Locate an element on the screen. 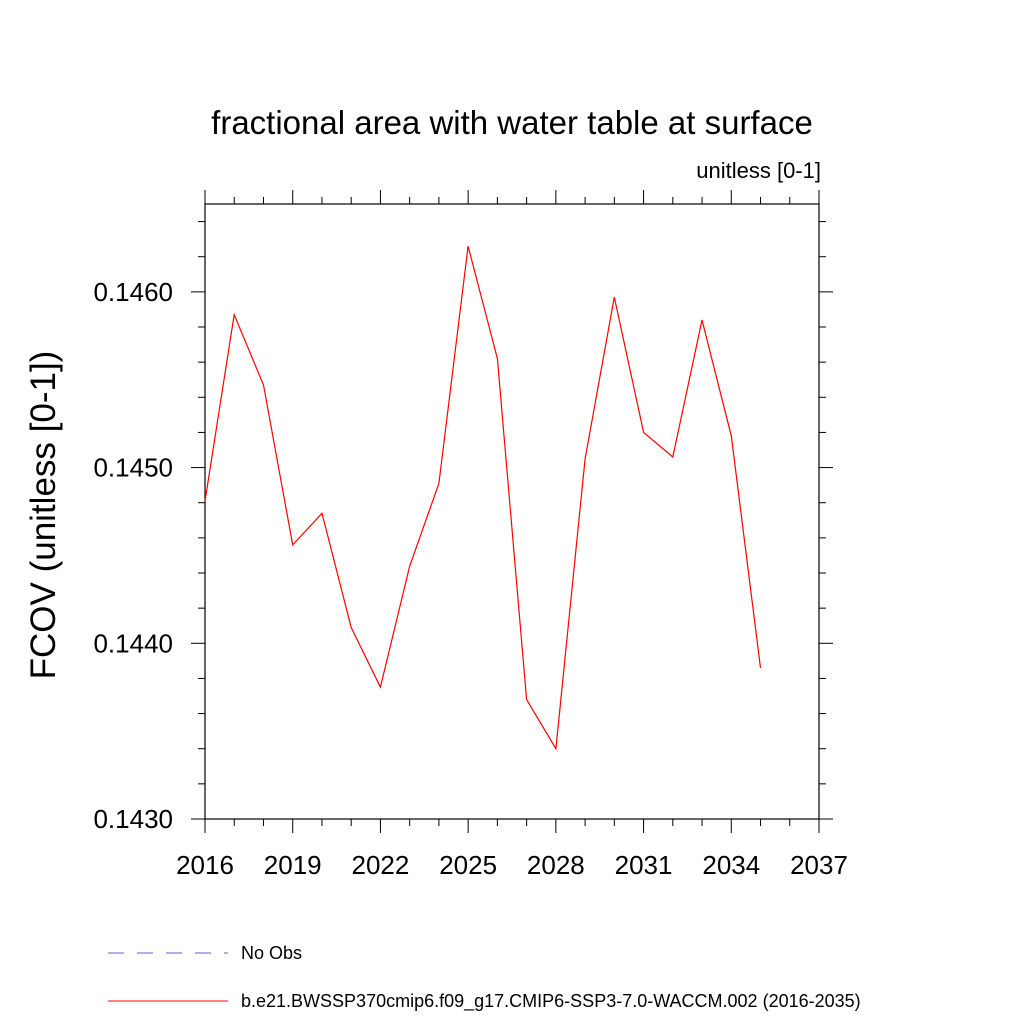 This screenshot has width=1024, height=1024. x-tick-label: 2022 is located at coordinates (381, 865).